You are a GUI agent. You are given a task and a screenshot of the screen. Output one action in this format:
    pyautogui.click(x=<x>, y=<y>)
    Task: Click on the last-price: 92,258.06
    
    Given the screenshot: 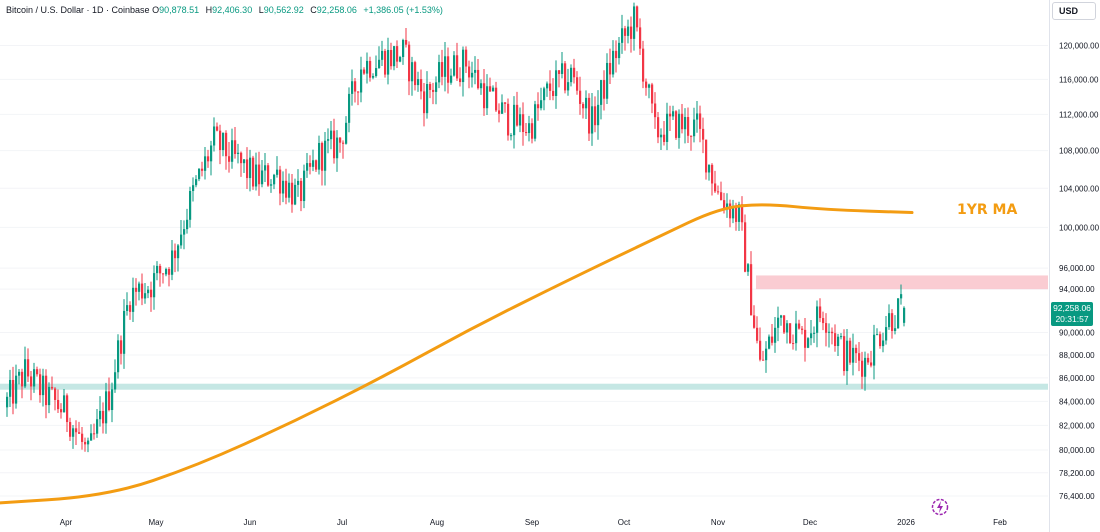 What is the action you would take?
    pyautogui.click(x=1072, y=308)
    